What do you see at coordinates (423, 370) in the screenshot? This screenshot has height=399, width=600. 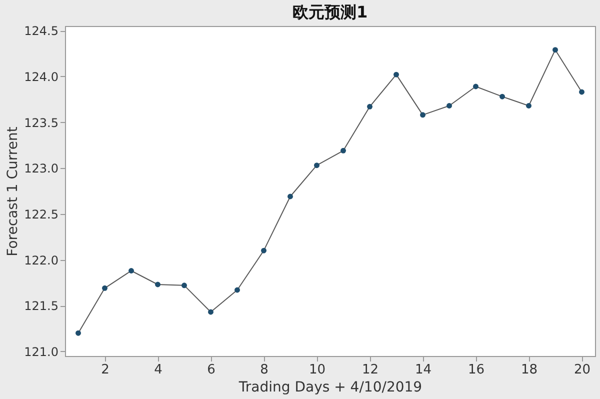 I see `x-tick-label: 14` at bounding box center [423, 370].